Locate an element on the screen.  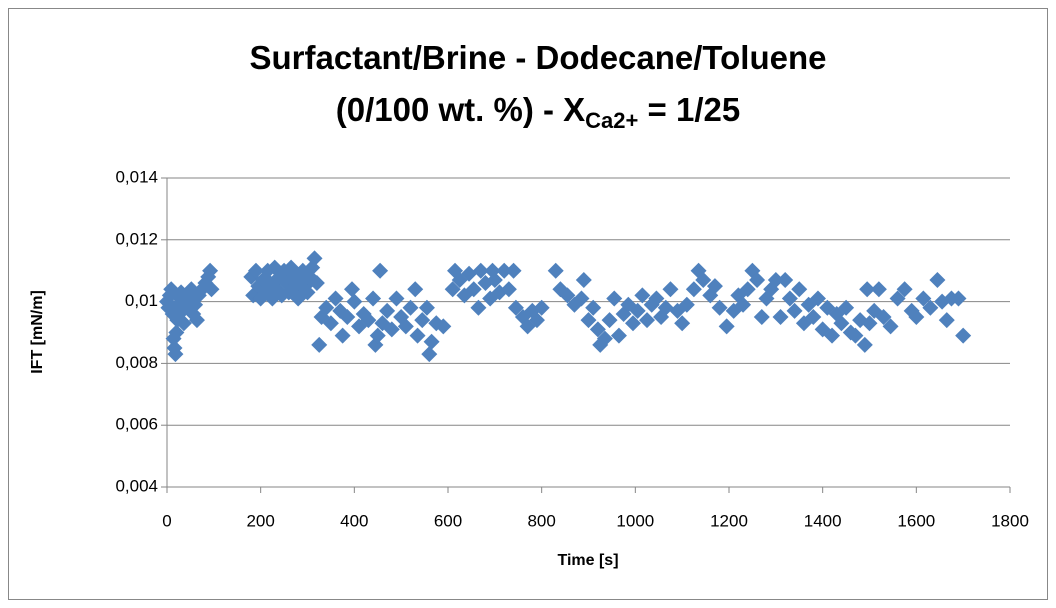
y-tick-label: 0,014 is located at coordinates (136, 176).